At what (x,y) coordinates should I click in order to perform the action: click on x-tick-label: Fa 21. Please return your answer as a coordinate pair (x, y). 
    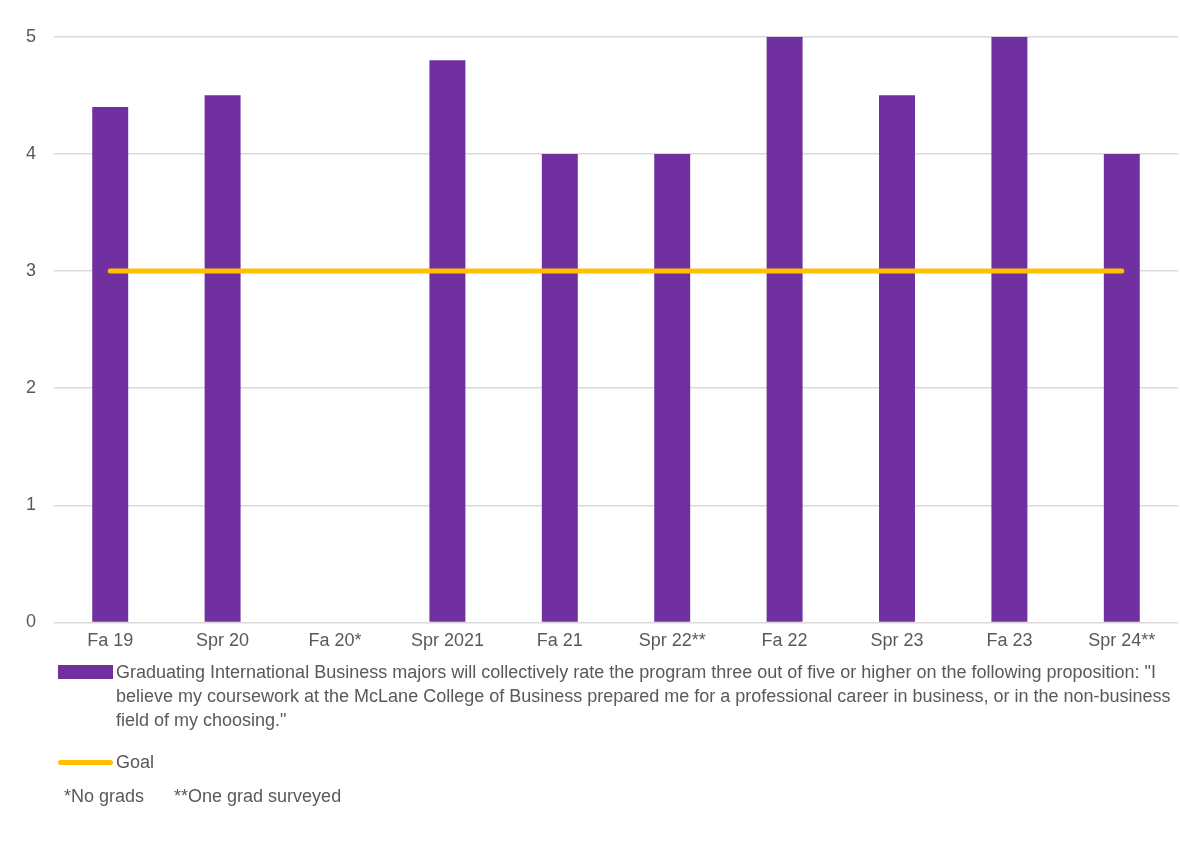
    Looking at the image, I should click on (559, 640).